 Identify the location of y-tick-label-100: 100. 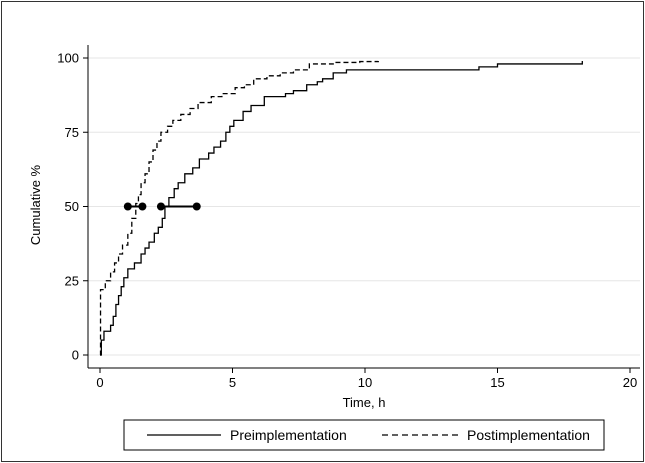
(68, 58).